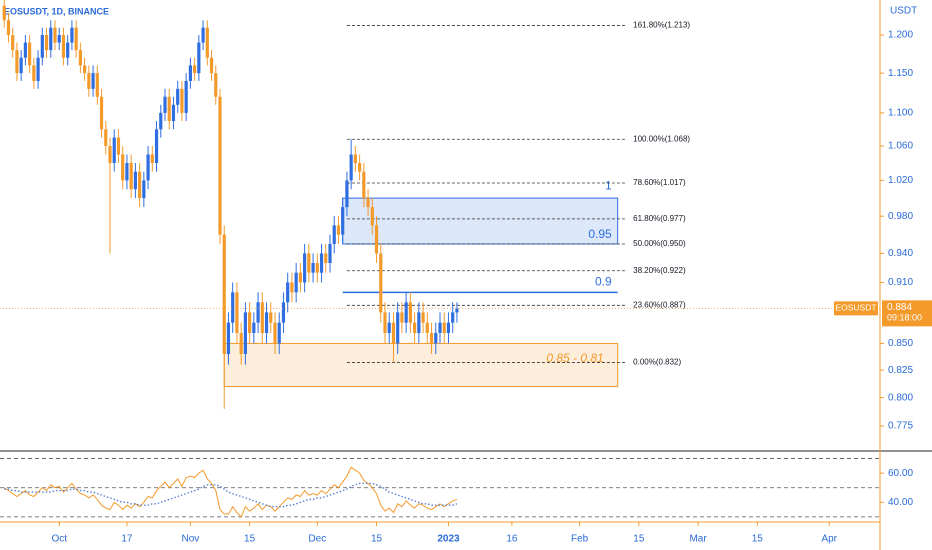 This screenshot has height=550, width=932. I want to click on y-tick-label: 0.800, so click(900, 397).